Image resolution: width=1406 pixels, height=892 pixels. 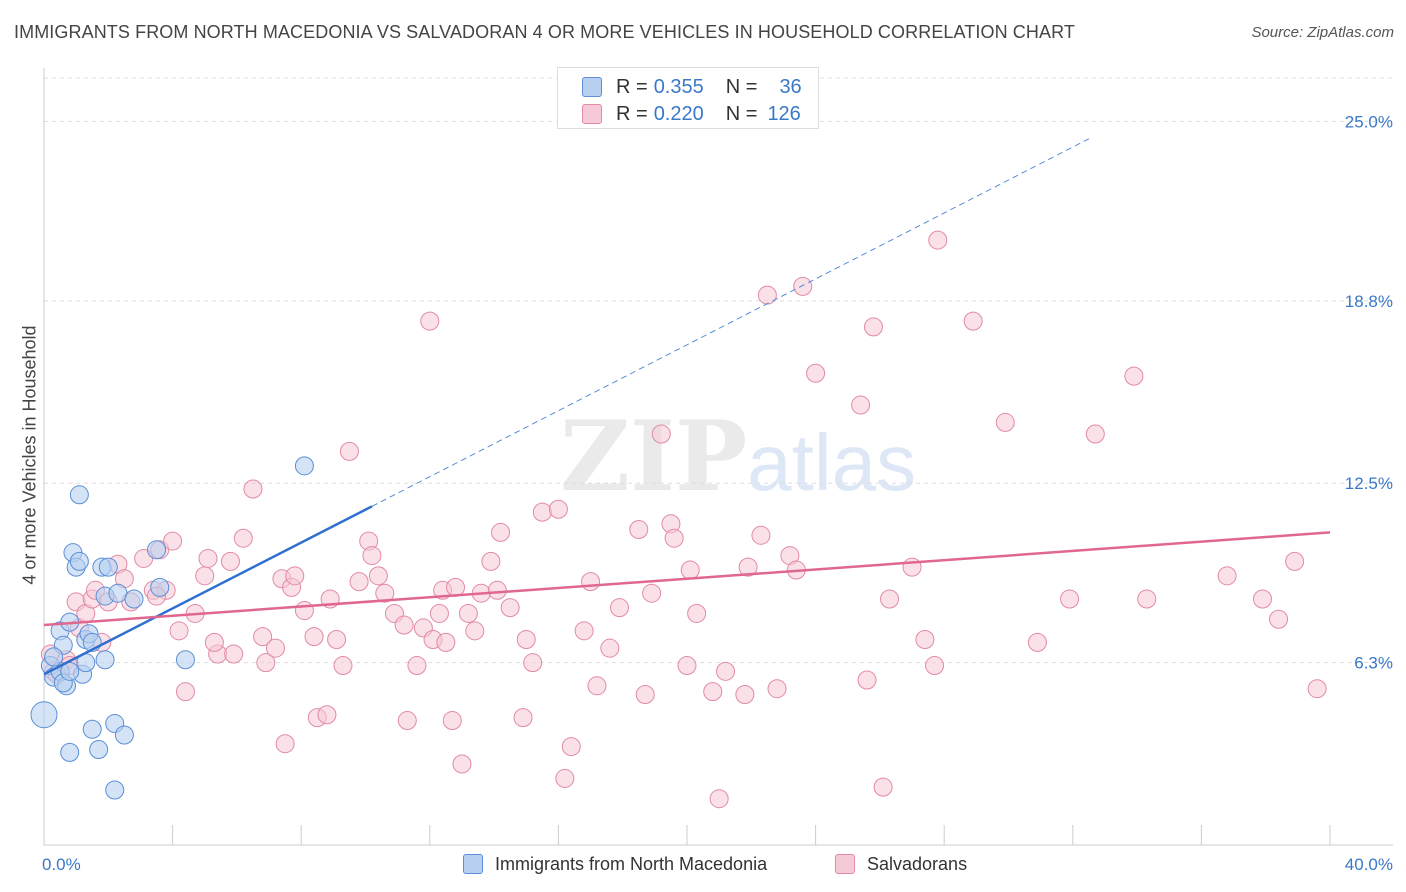 I want to click on legend-r-value: 0.355, so click(x=678, y=86).